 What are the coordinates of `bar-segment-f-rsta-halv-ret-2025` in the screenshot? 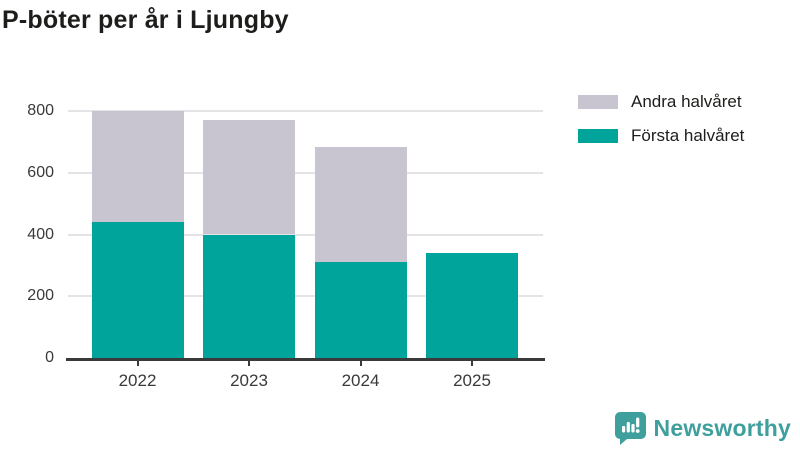 It's located at (472, 305).